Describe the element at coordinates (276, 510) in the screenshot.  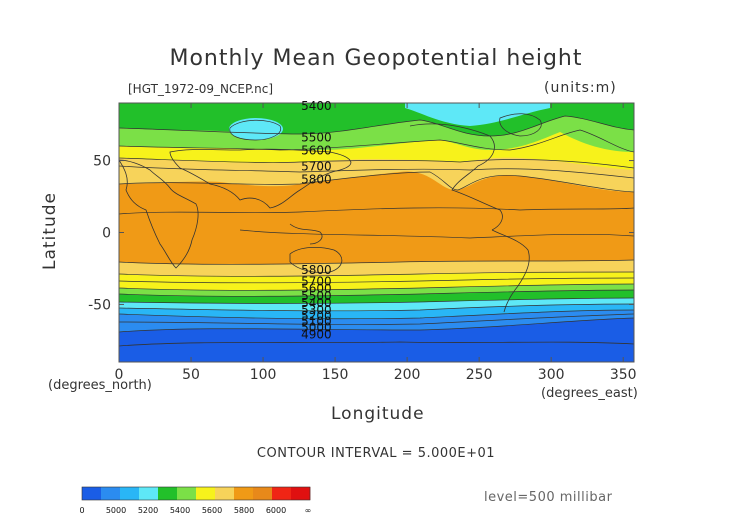
I see `colorbar-tick-label: 6000` at that location.